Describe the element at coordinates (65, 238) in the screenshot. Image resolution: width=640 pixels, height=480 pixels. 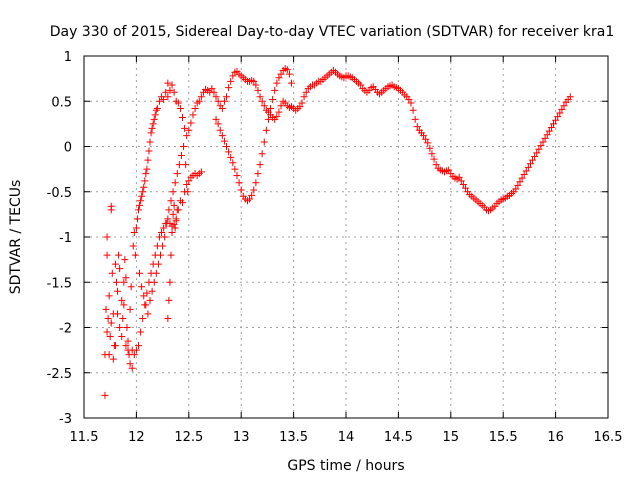
I see `y-tick-label: -1` at that location.